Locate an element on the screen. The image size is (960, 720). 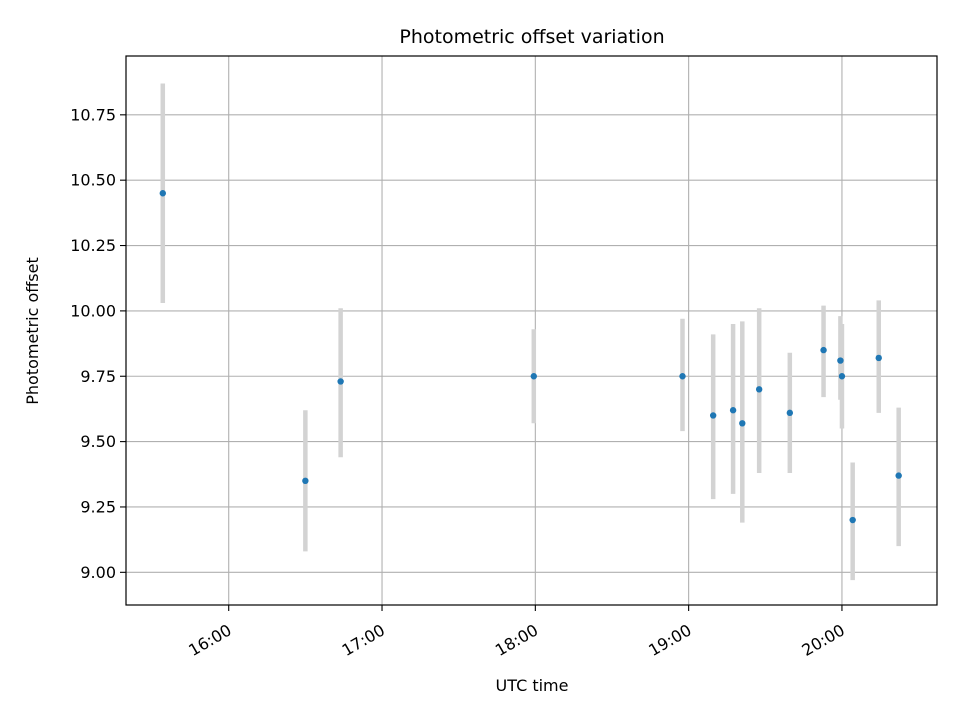
x-tick-label: 17:00 is located at coordinates (363, 640).